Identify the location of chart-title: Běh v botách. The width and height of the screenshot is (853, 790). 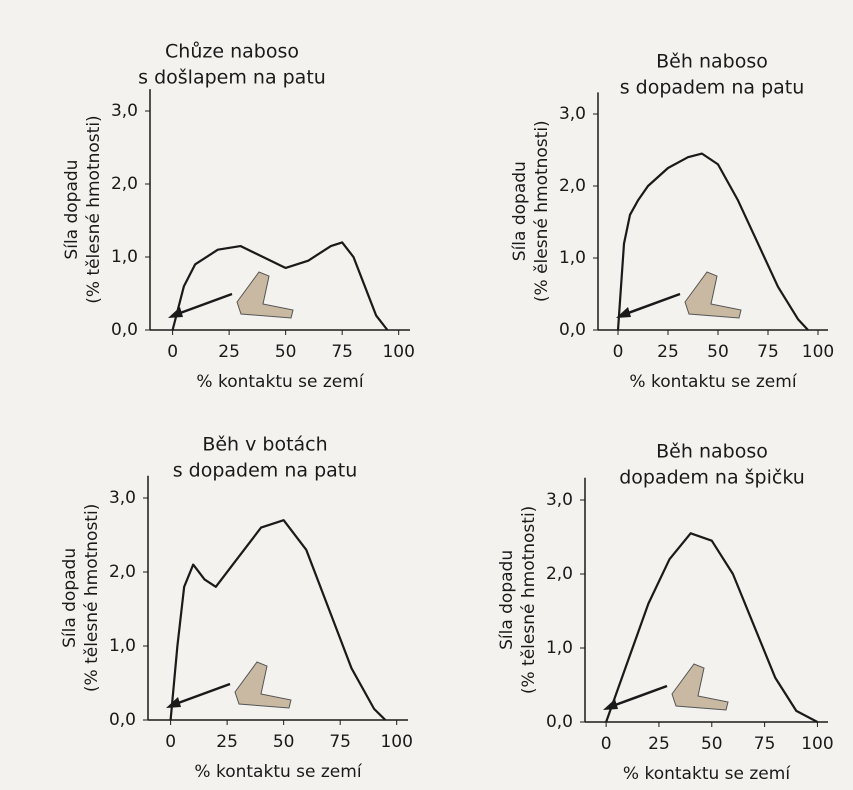
(264, 445).